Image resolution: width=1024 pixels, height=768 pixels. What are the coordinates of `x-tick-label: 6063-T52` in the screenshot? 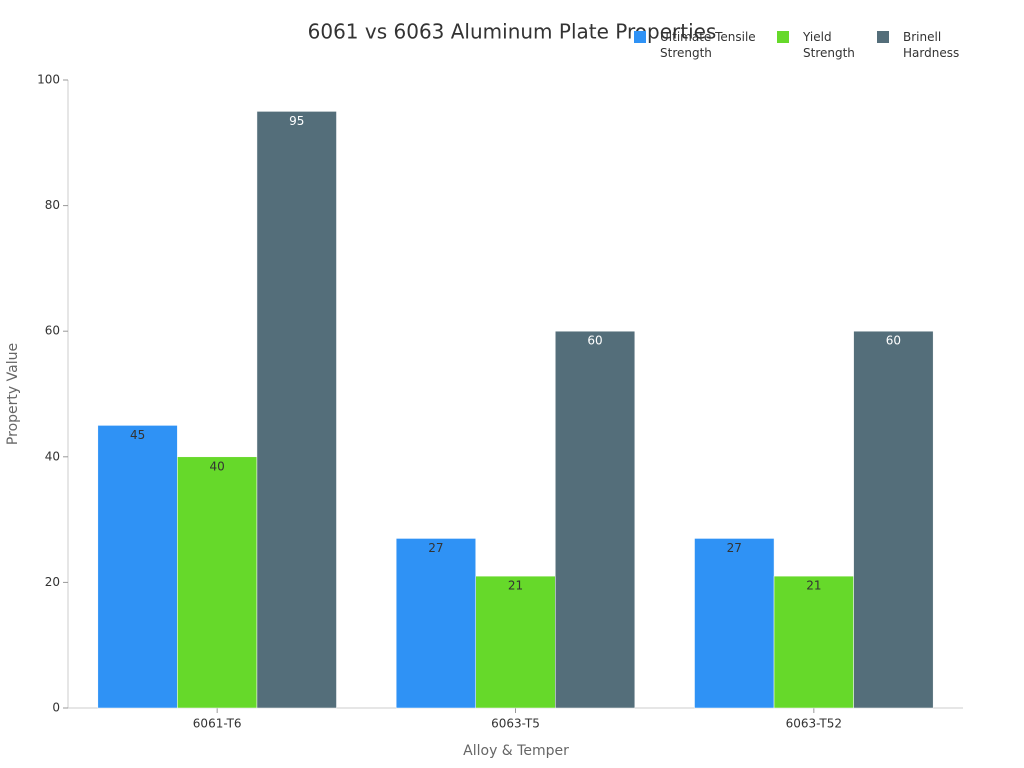 It's located at (814, 724).